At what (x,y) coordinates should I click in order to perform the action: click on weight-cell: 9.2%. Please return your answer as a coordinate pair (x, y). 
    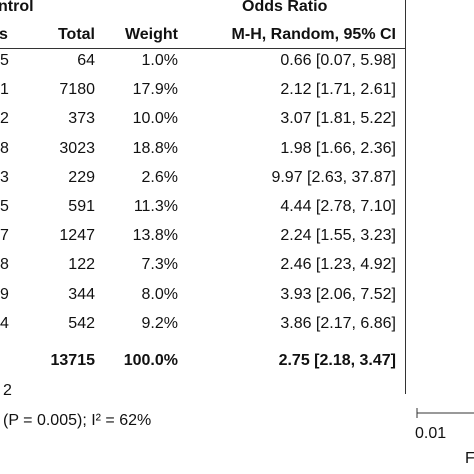
    Looking at the image, I should click on (159, 323).